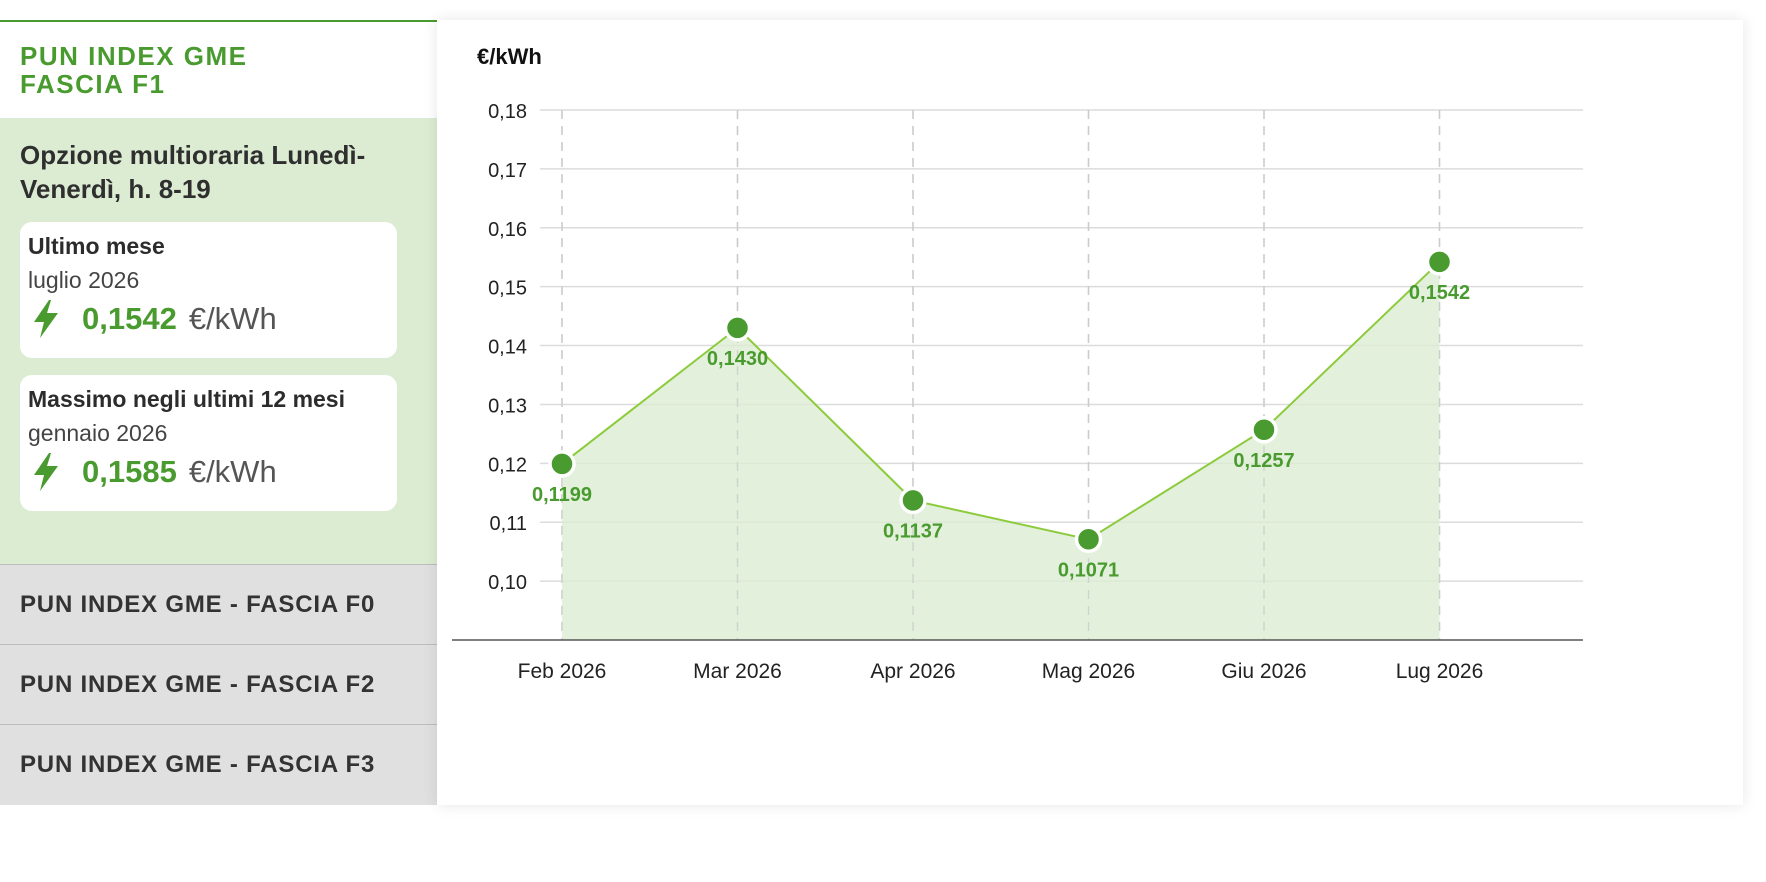 Image resolution: width=1766 pixels, height=882 pixels. I want to click on y-tick-label: 0,16, so click(507, 230).